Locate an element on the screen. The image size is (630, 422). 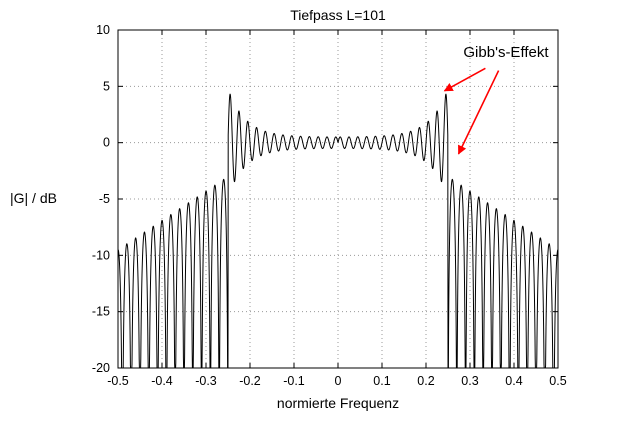
y-tick-label: -10 is located at coordinates (101, 255).